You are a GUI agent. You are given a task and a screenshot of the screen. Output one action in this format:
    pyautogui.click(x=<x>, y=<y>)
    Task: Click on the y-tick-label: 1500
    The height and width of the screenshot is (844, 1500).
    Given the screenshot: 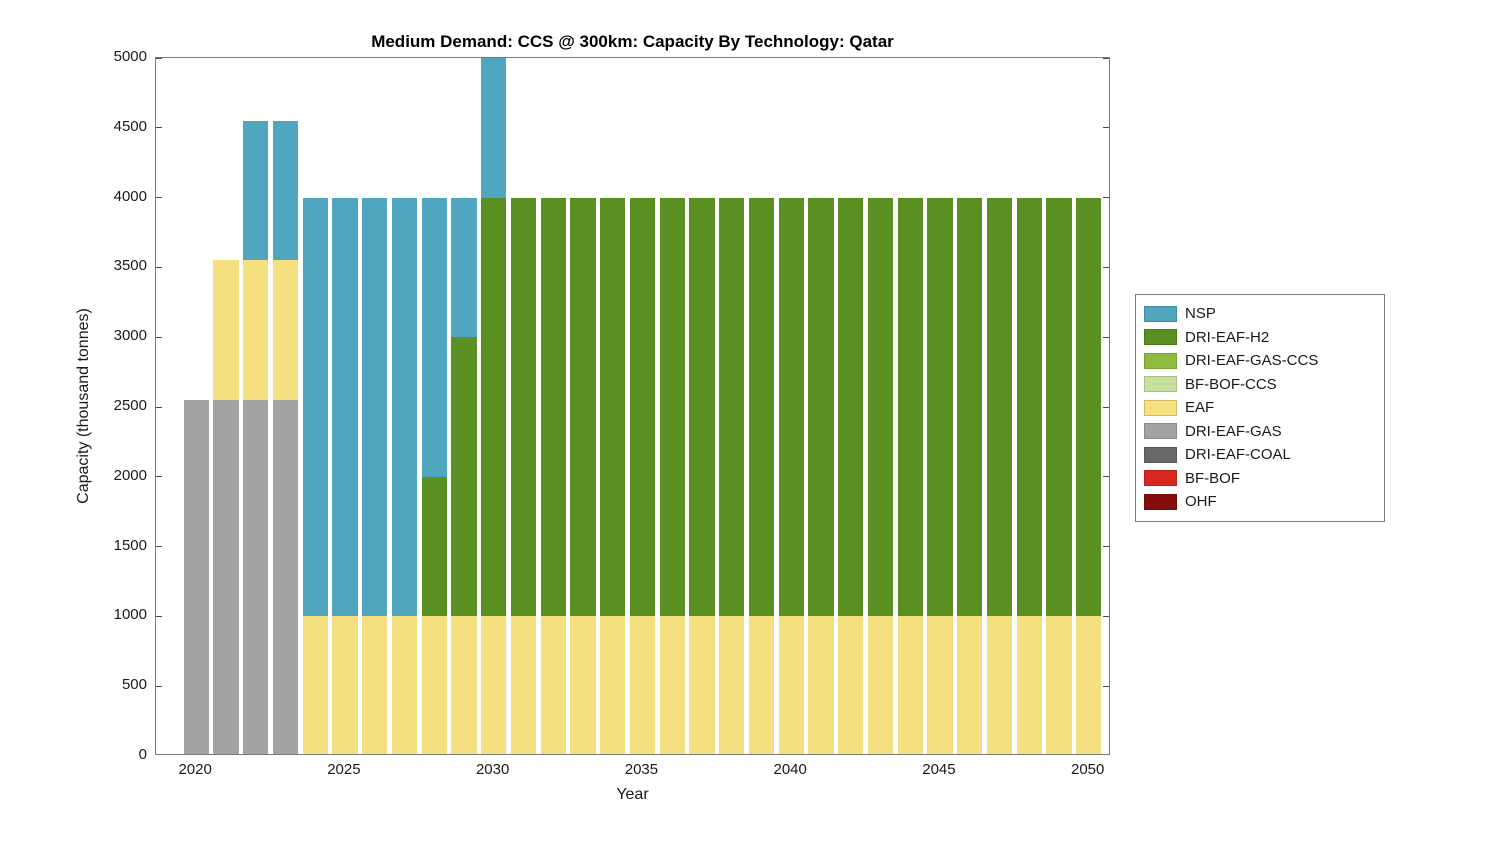 What is the action you would take?
    pyautogui.click(x=130, y=545)
    